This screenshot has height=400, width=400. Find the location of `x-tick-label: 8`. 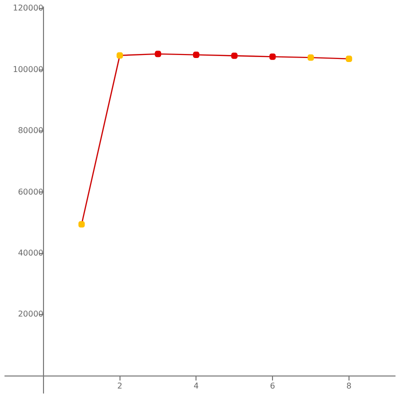

x-tick-label: 8 is located at coordinates (349, 386).